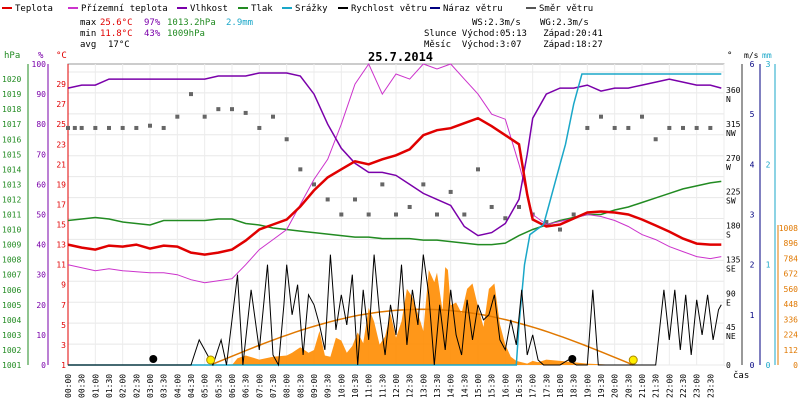 Image resolution: width=800 pixels, height=400 pixels. Describe the element at coordinates (11, 124) in the screenshot. I see `hpa-tick: 1017` at that location.